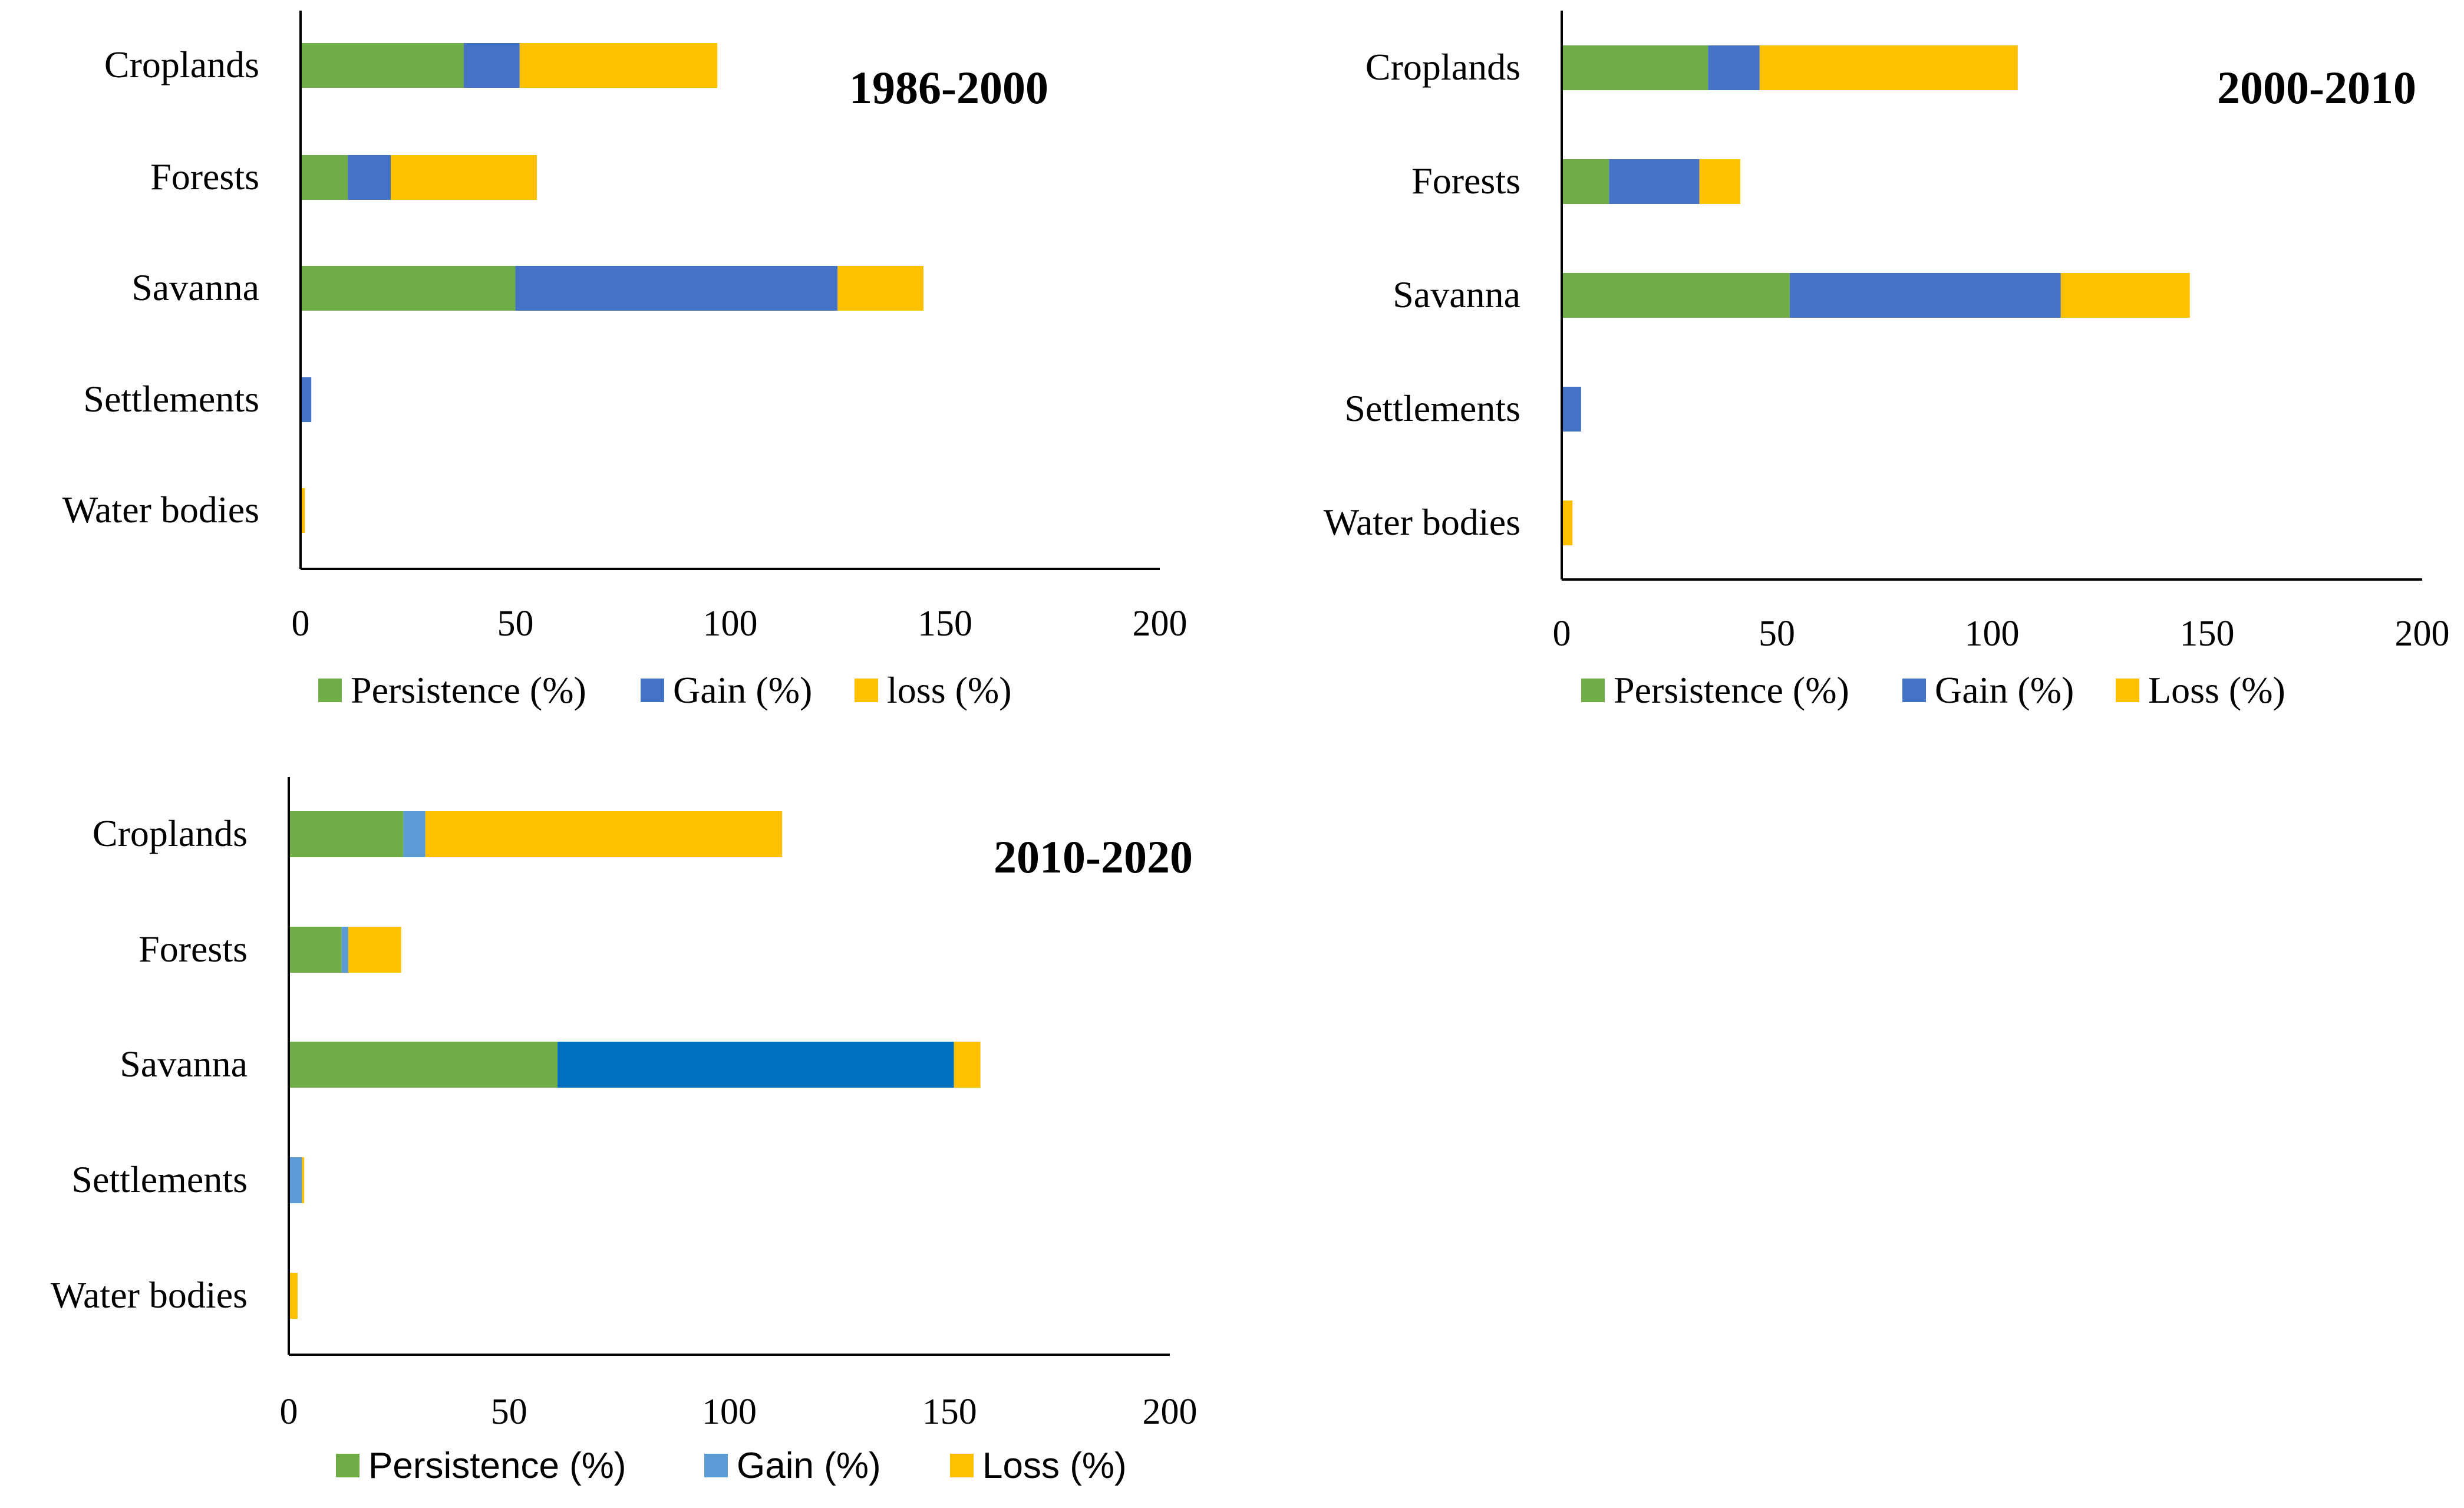  Describe the element at coordinates (948, 88) in the screenshot. I see `chart-title: 1986-2000` at that location.